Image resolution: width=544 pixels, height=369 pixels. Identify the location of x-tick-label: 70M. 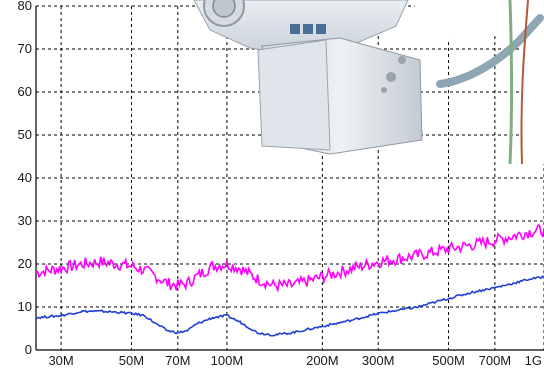
(177, 360).